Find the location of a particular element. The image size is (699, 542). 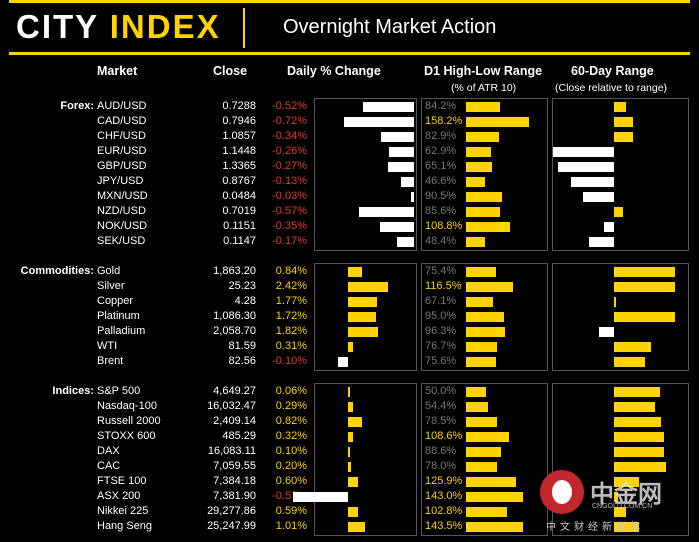

market-name: NOK/USD is located at coordinates (122, 226).